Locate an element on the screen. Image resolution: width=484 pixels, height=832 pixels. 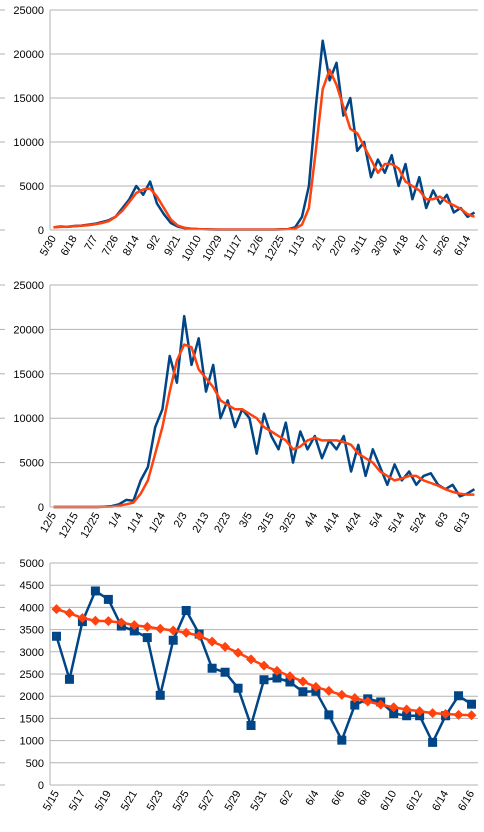
x-tick-label: 9/2 is located at coordinates (154, 243).